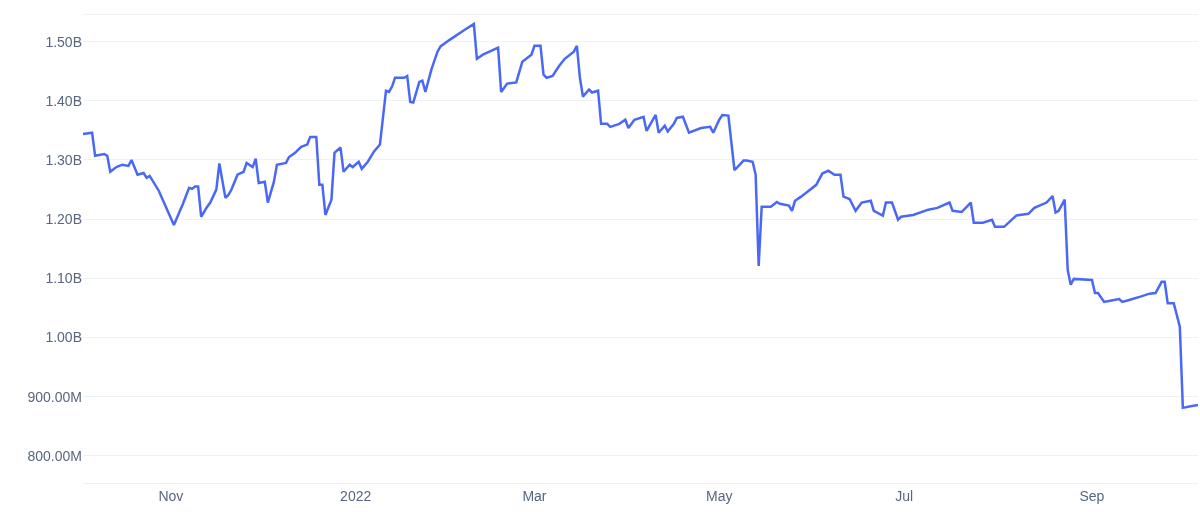 Image resolution: width=1200 pixels, height=517 pixels. Describe the element at coordinates (356, 495) in the screenshot. I see `x-tick-label: 2022` at that location.